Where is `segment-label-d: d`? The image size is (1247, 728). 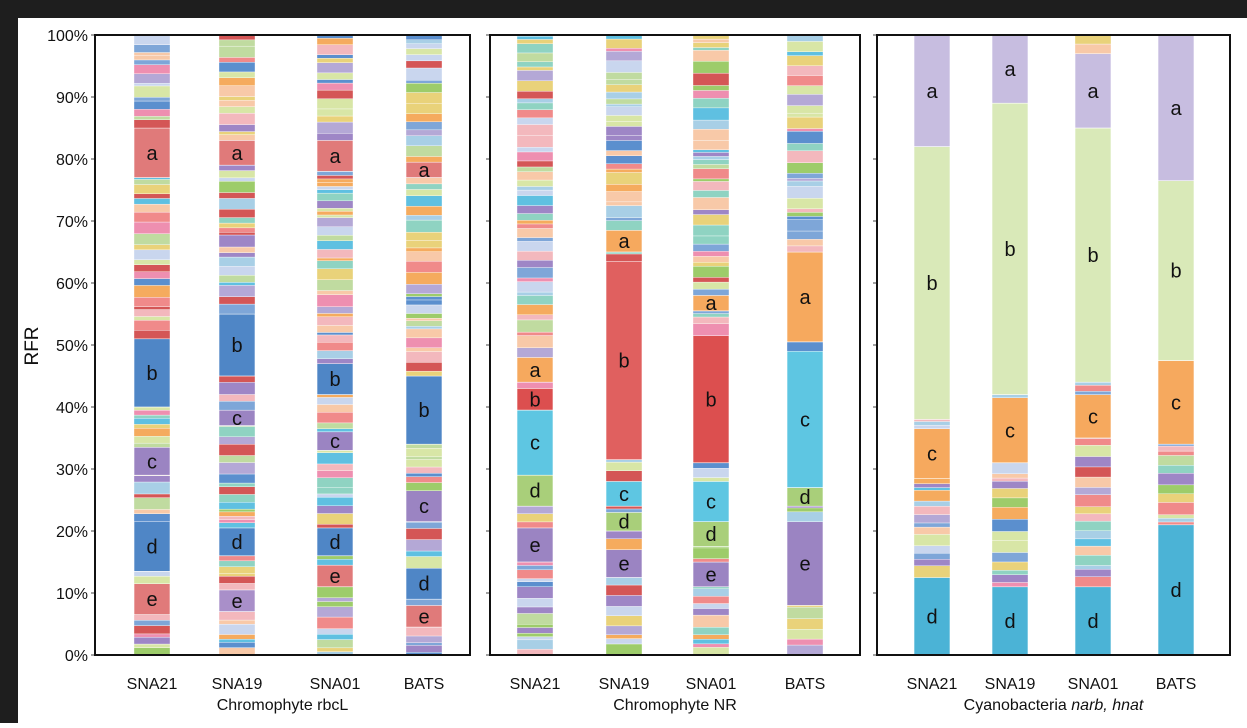
segment-label-d: d is located at coordinates (804, 498).